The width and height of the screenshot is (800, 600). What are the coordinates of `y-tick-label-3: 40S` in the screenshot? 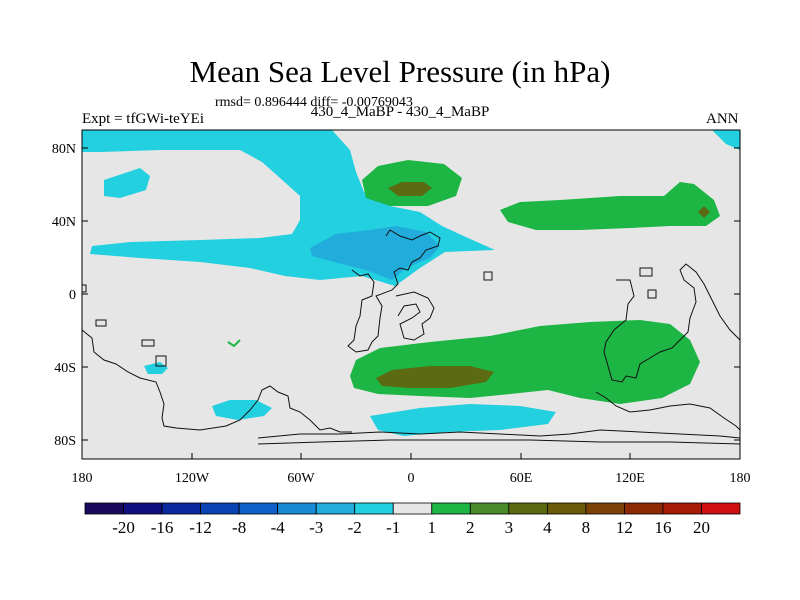 It's located at (65, 368).